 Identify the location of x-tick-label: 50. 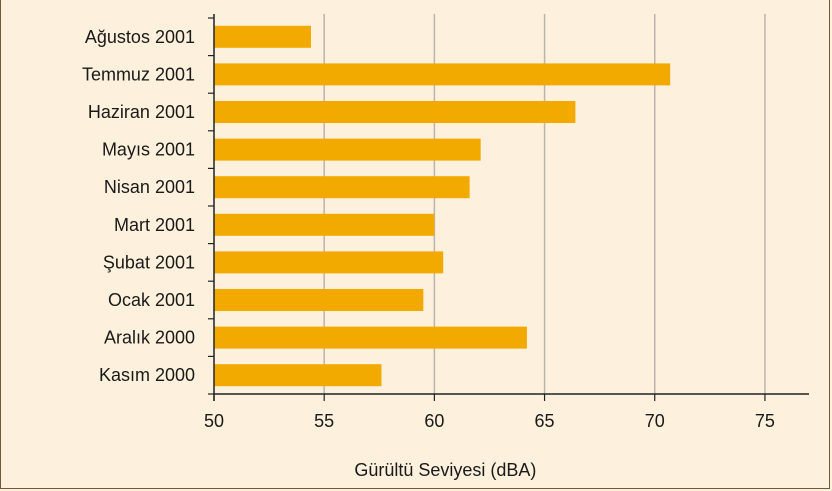
(214, 421).